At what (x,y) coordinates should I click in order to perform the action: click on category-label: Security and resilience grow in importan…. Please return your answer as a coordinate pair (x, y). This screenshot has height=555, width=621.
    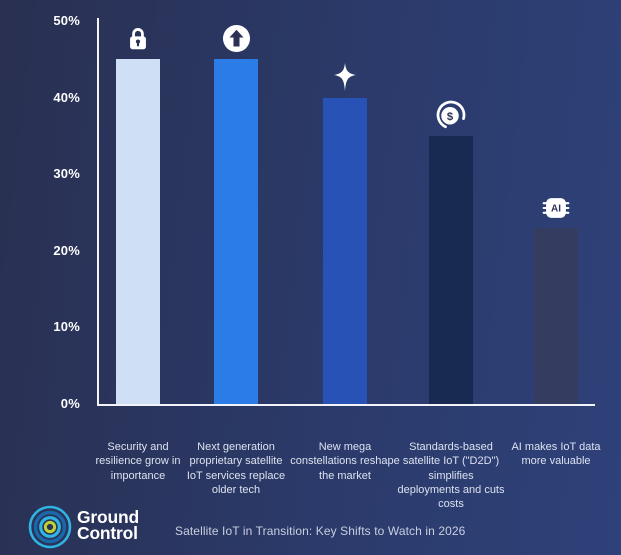
    Looking at the image, I should click on (138, 461).